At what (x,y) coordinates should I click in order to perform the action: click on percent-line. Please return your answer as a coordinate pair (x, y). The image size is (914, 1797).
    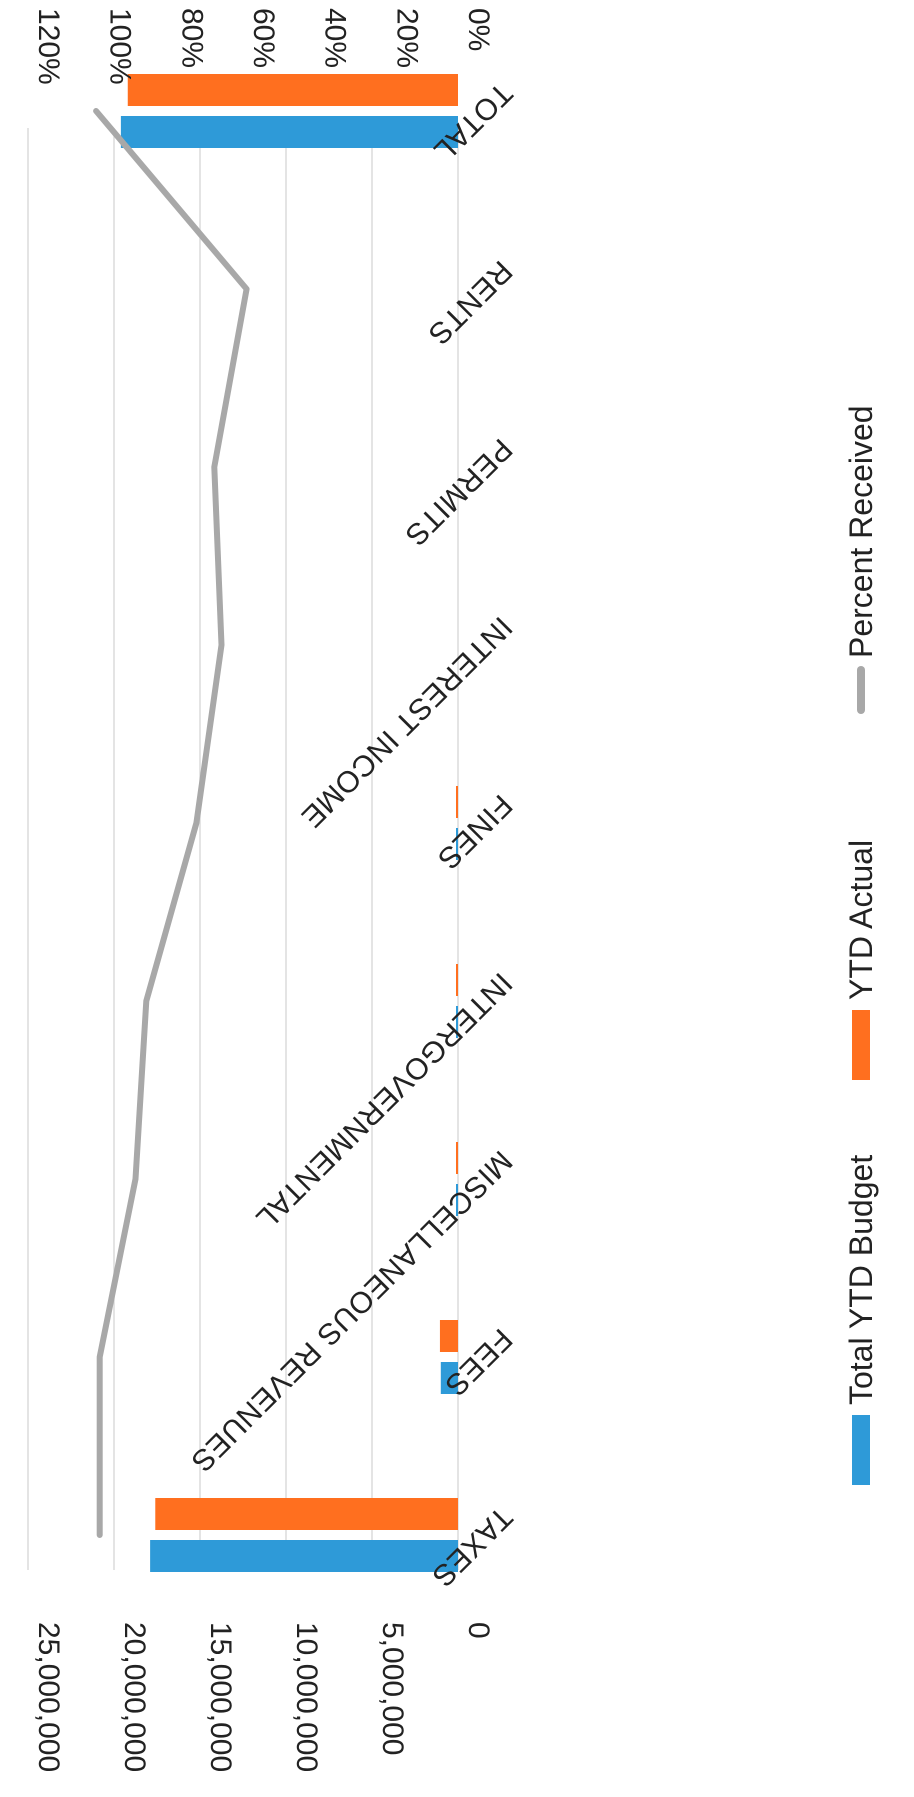
    Looking at the image, I should click on (171, 823).